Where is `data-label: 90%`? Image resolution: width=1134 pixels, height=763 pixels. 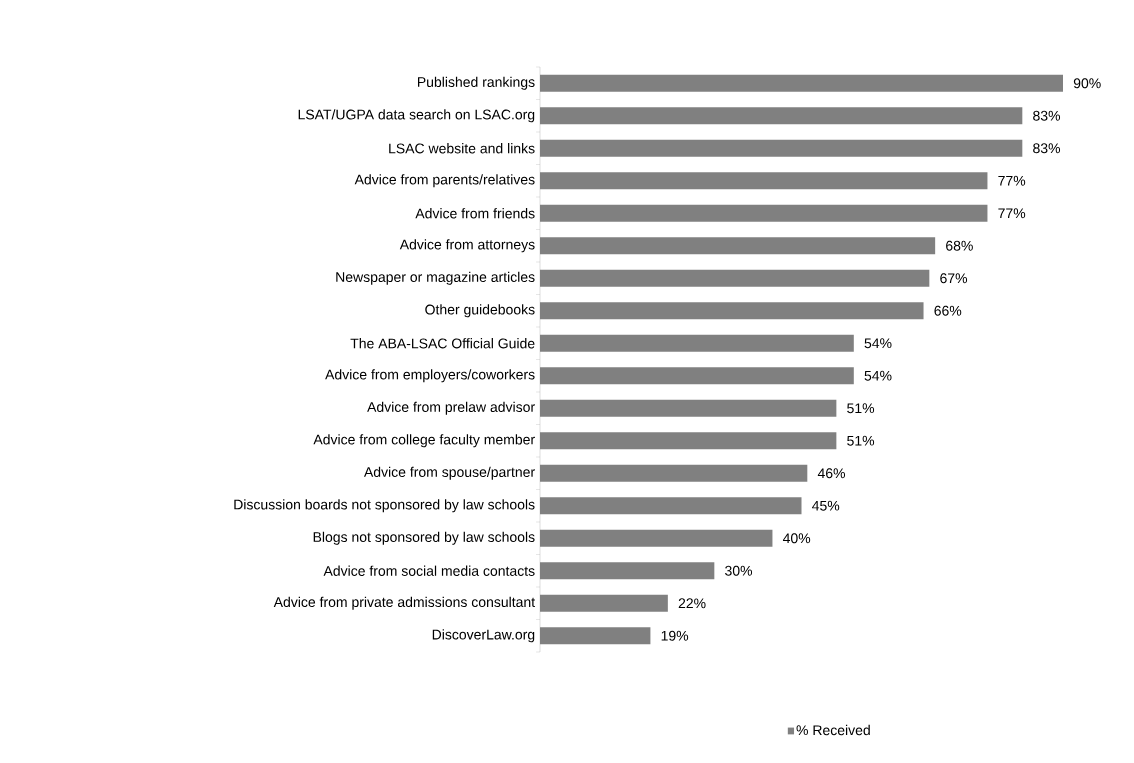
data-label: 90% is located at coordinates (1087, 83).